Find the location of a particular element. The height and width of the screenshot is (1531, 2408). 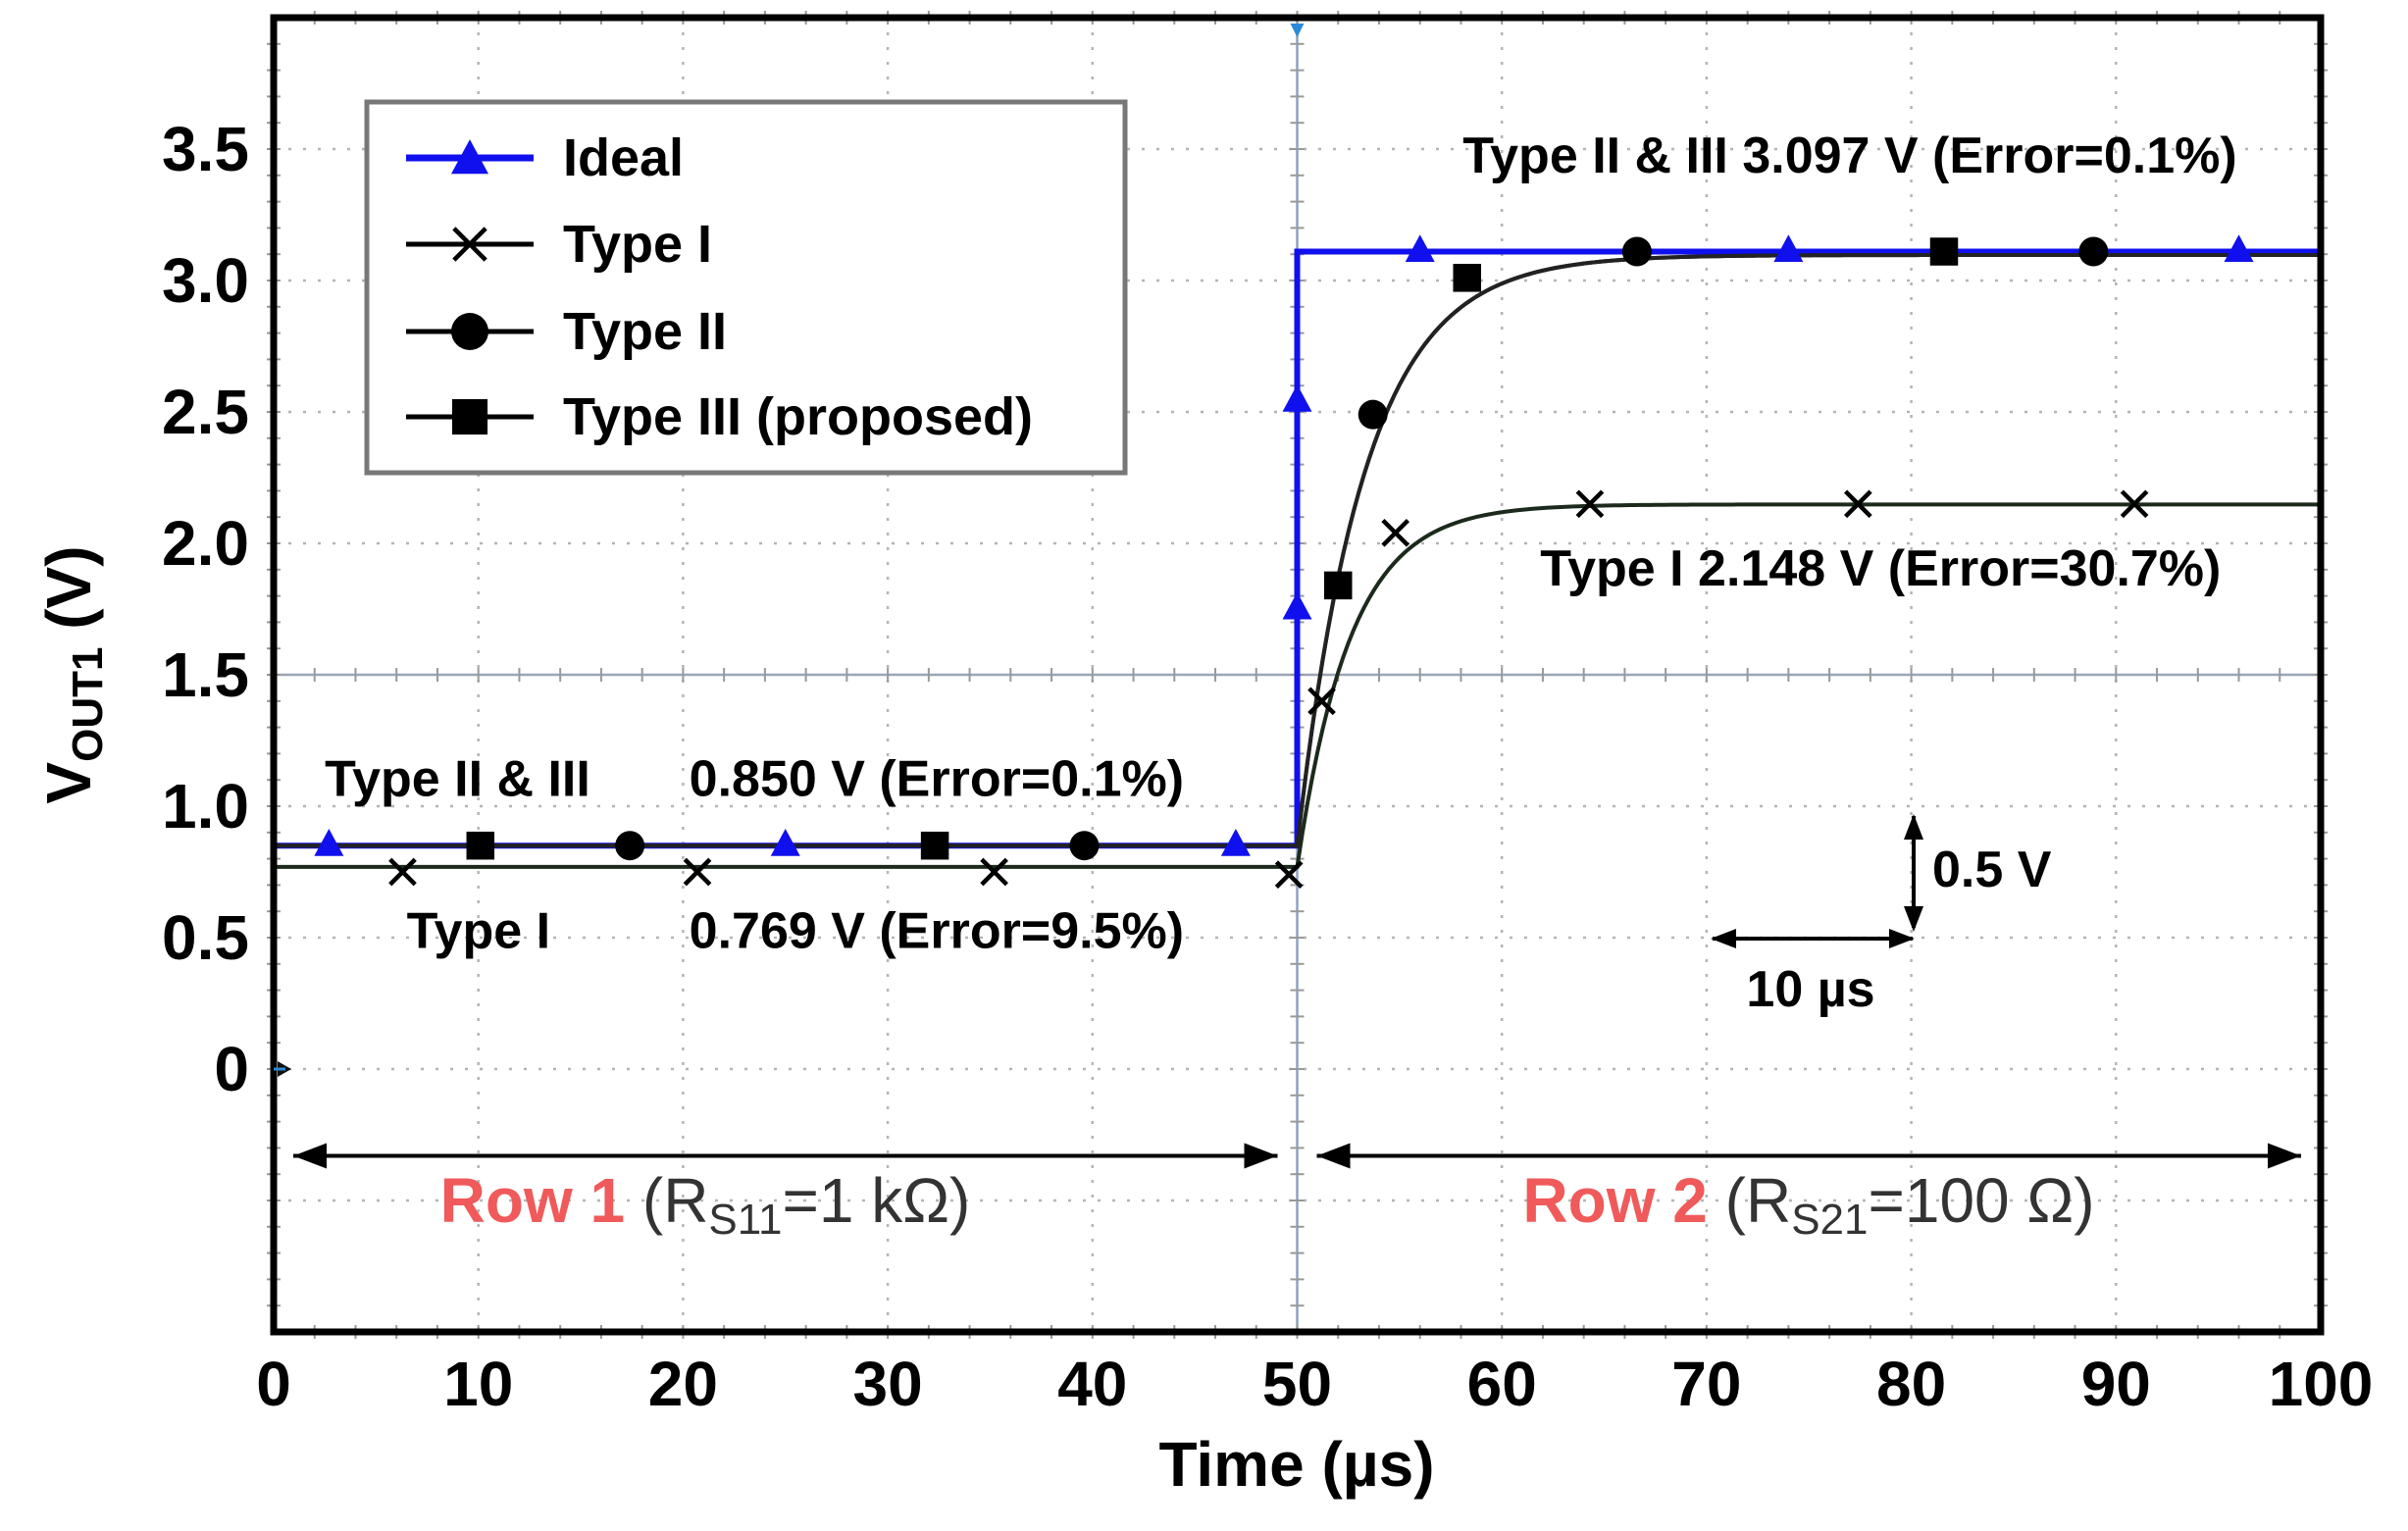

x-tick-label: 20 is located at coordinates (683, 1384).